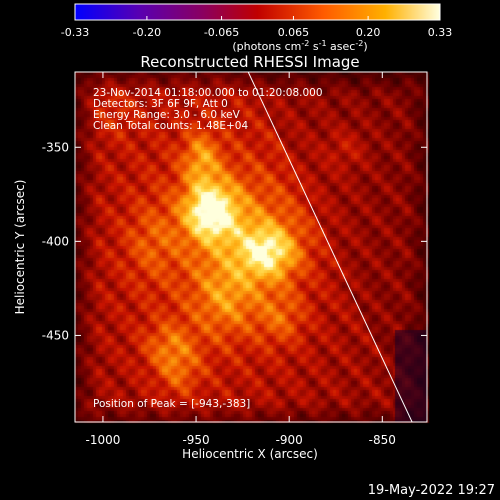 This screenshot has height=500, width=500. I want to click on peak-position-label: Position of Peak = [-943,-383], so click(171, 404).